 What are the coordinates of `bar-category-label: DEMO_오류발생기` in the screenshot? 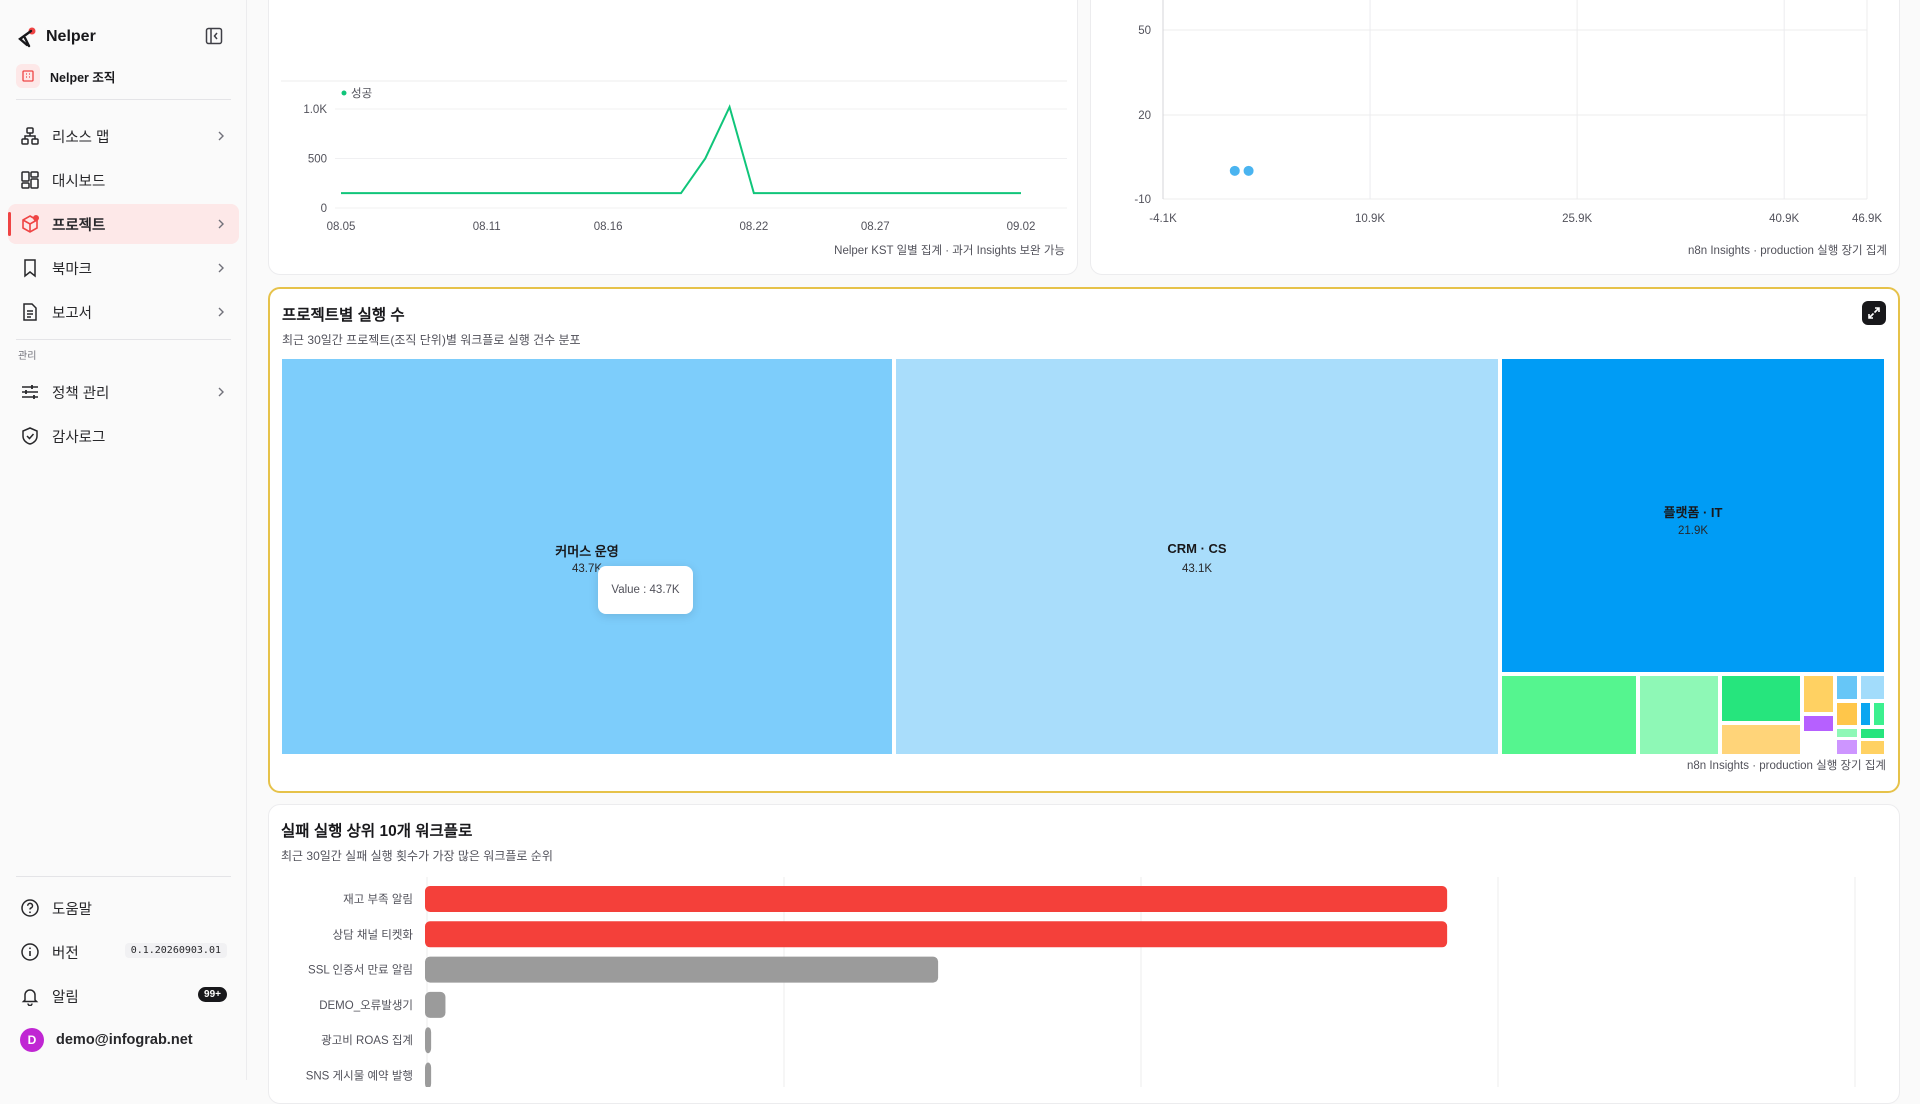 It's located at (366, 1005).